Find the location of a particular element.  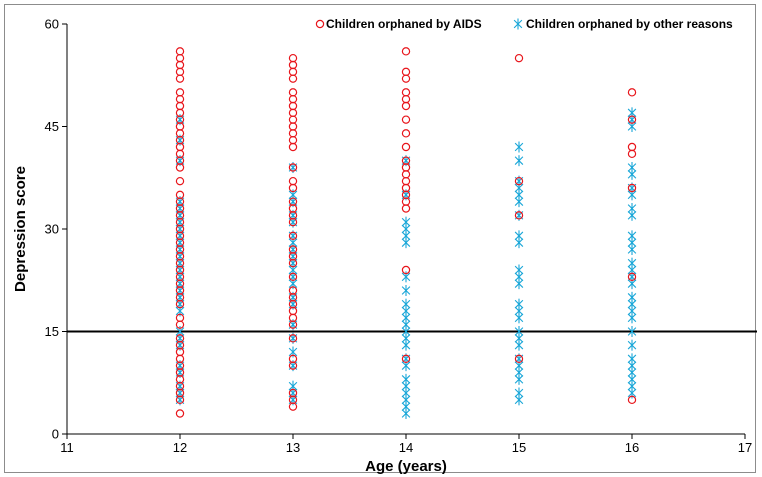

x-tick-label: 12 is located at coordinates (180, 447).